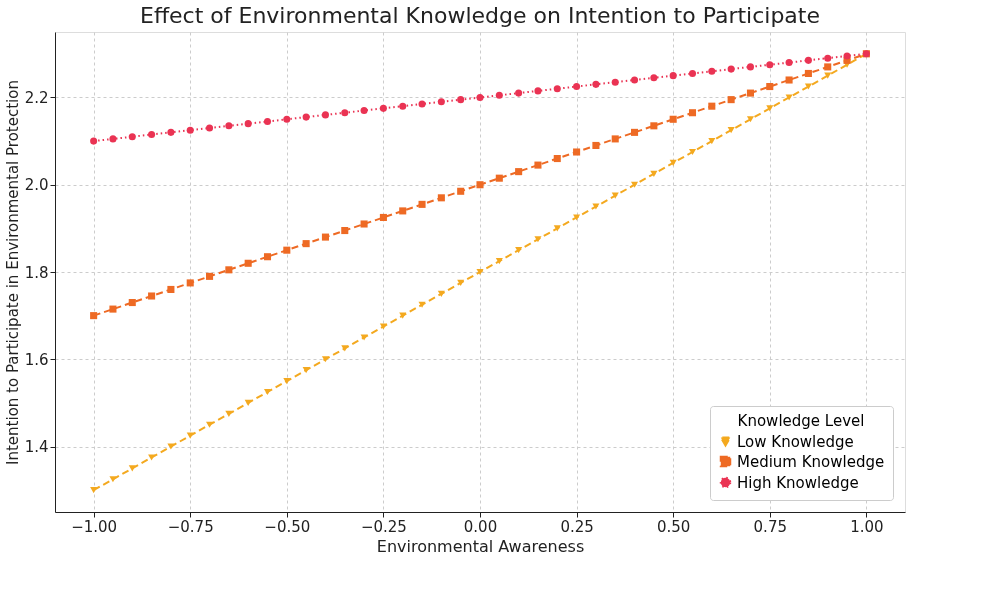  Describe the element at coordinates (36, 447) in the screenshot. I see `y-tick-label: 1.4` at that location.